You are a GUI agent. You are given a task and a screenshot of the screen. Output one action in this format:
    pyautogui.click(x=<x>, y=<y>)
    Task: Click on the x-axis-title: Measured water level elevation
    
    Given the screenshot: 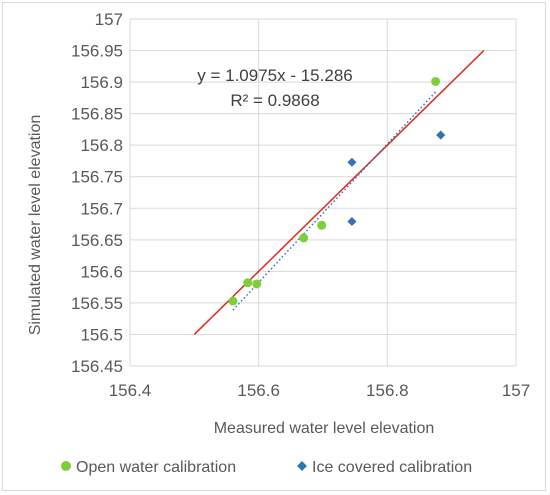 What is the action you would take?
    pyautogui.click(x=324, y=428)
    